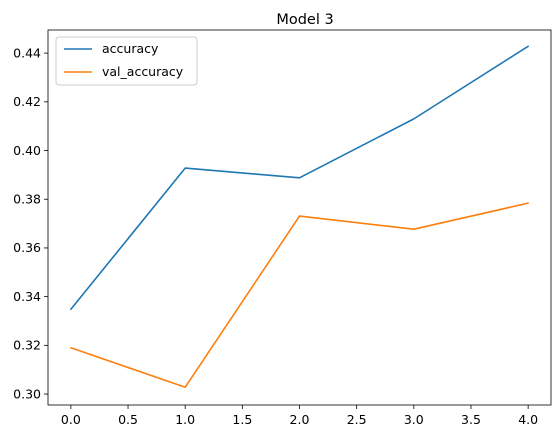 The height and width of the screenshot is (435, 556). Describe the element at coordinates (27, 247) in the screenshot. I see `y-tick-label: 0.36` at that location.